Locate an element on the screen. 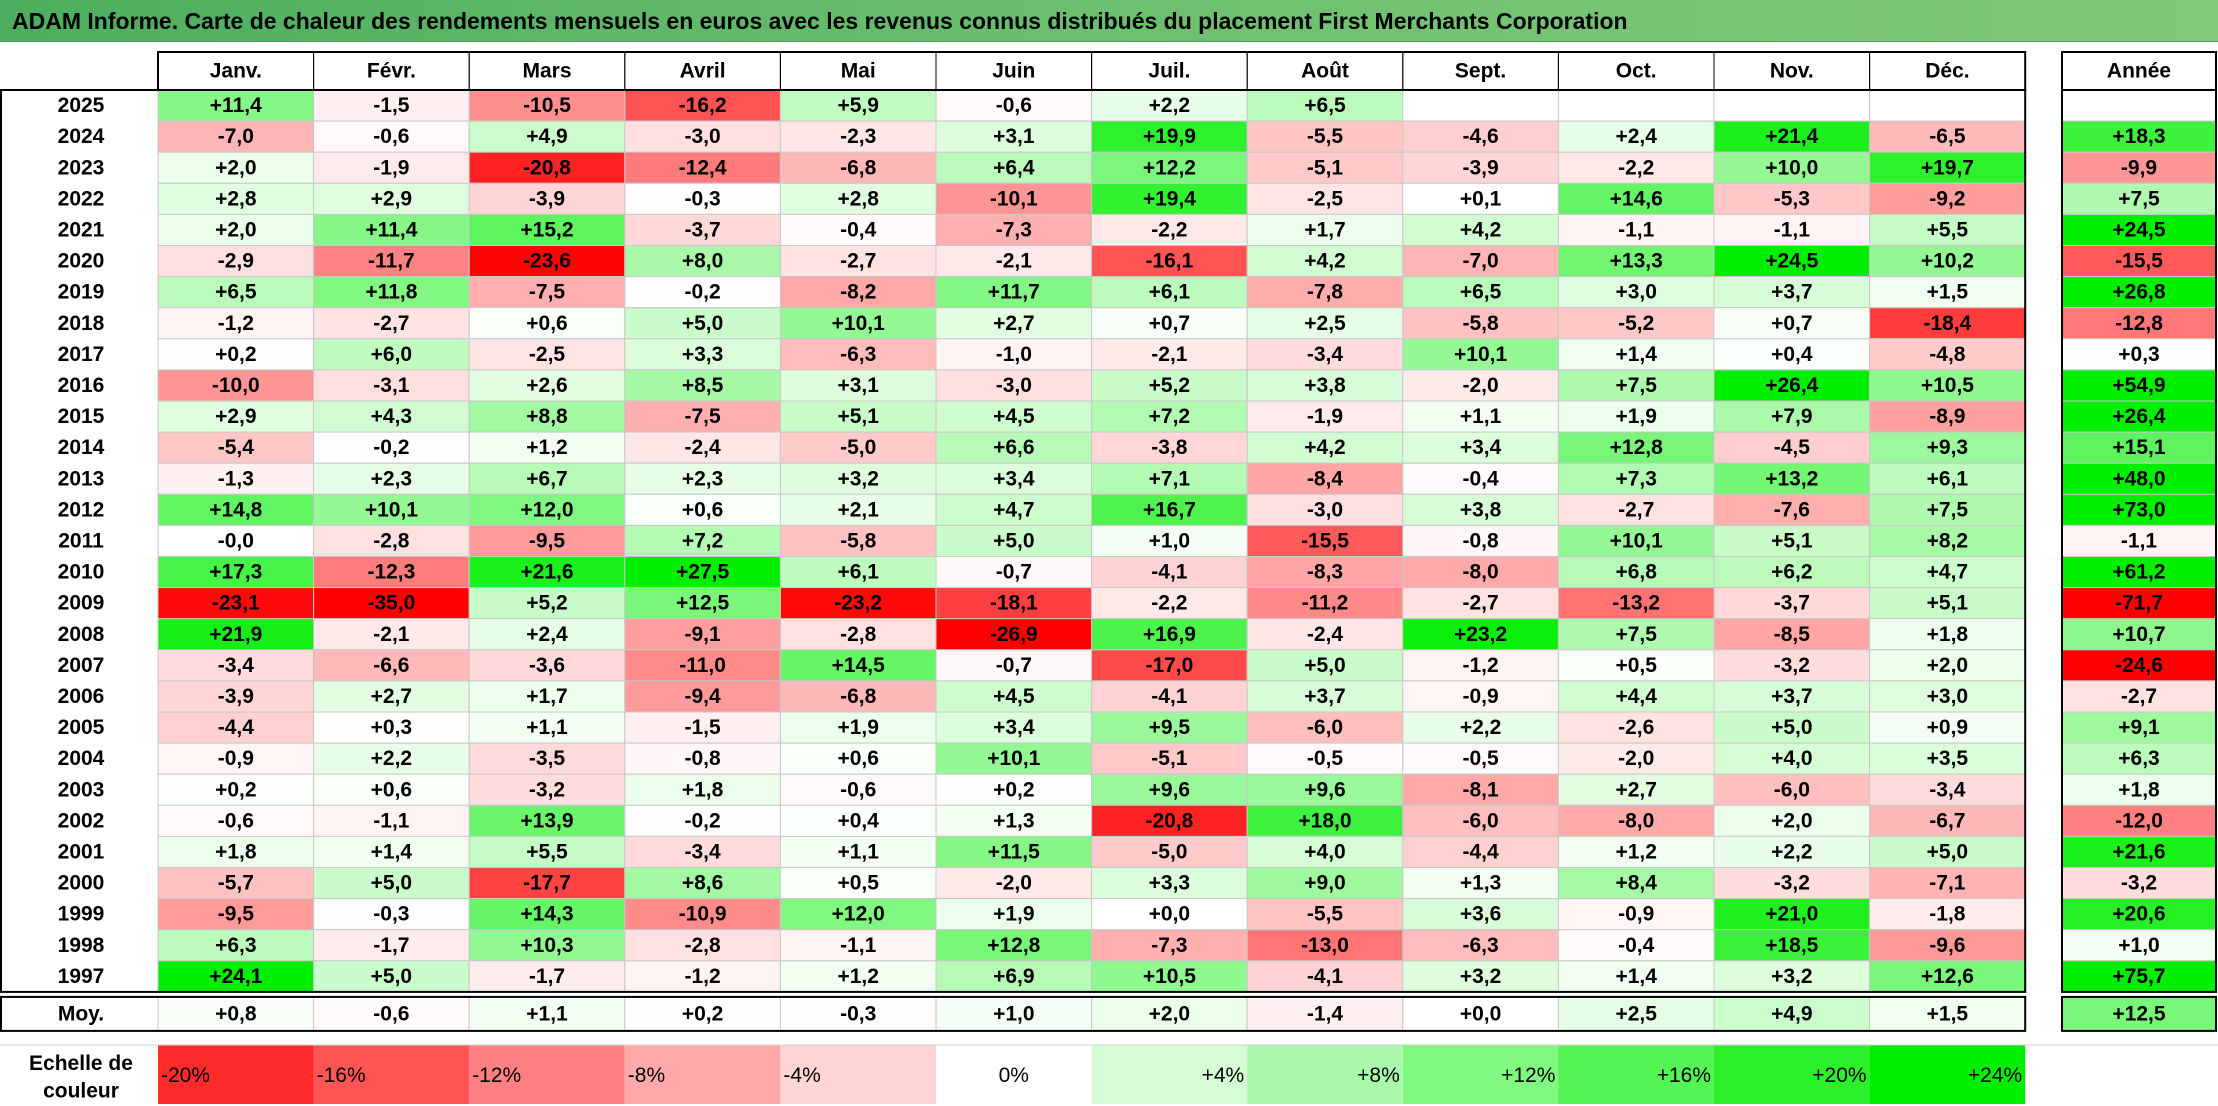 The height and width of the screenshot is (1106, 2218). cell-value: -6,7 is located at coordinates (1947, 820).